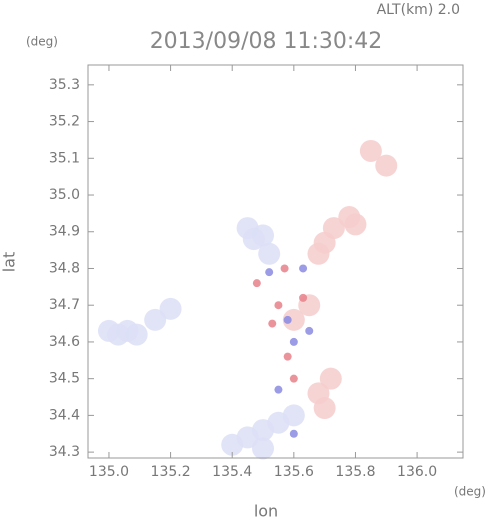  I want to click on altitude-label: ALT(km) 2.0, so click(418, 10).